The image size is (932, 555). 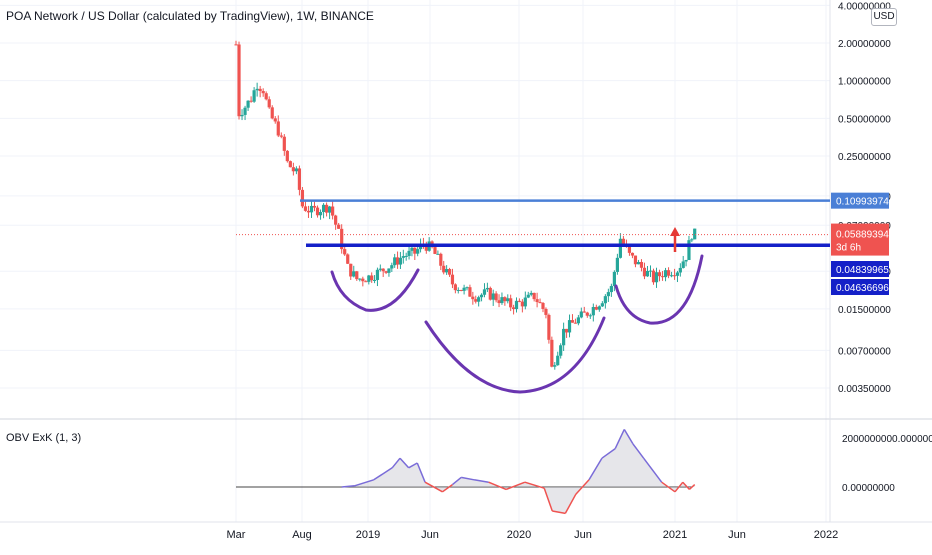 What do you see at coordinates (368, 535) in the screenshot?
I see `time-tick-label: 2019` at bounding box center [368, 535].